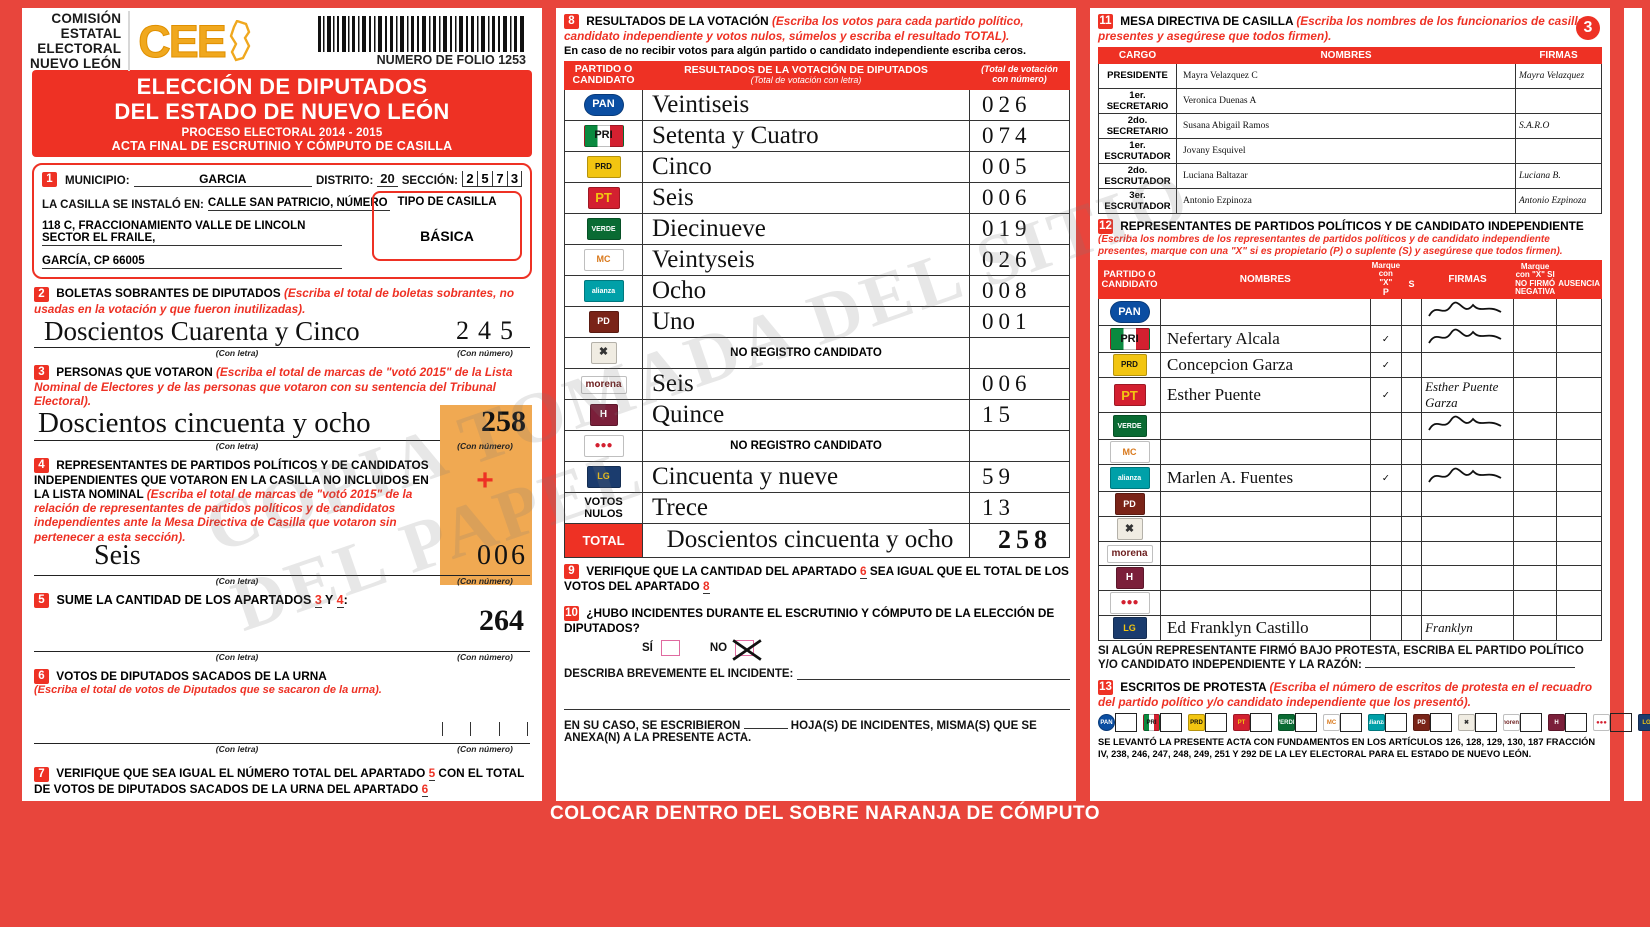 The width and height of the screenshot is (1650, 927). What do you see at coordinates (1468, 395) in the screenshot?
I see `reps-row-firma: Esther Puente Garza` at bounding box center [1468, 395].